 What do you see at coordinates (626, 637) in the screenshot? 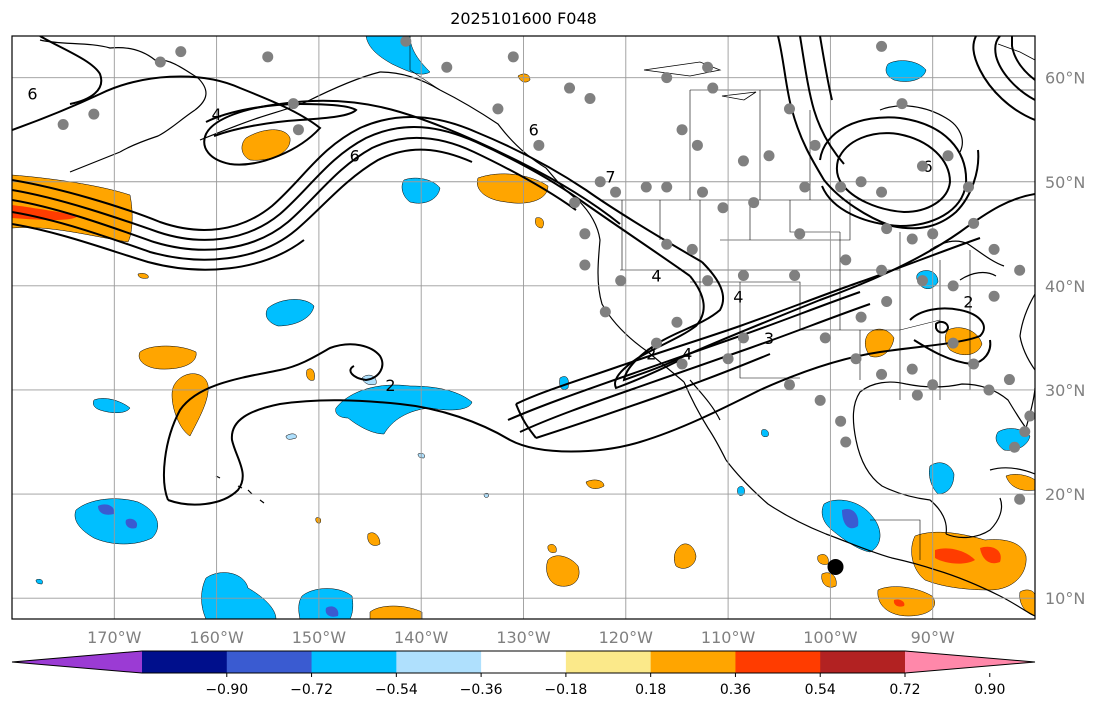
I see `longitude-tick-label: 120°W` at bounding box center [626, 637].